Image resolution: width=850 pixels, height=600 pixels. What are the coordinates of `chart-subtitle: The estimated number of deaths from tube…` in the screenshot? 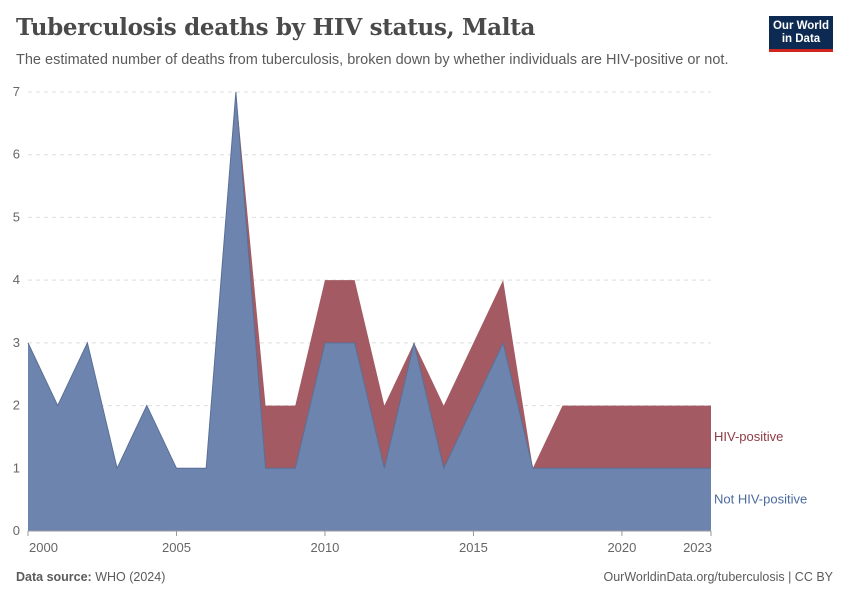 It's located at (372, 60).